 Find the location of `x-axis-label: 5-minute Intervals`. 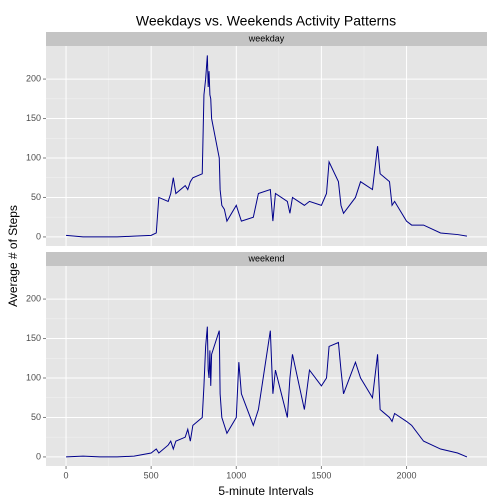

x-axis-label: 5-minute Intervals is located at coordinates (265, 491).